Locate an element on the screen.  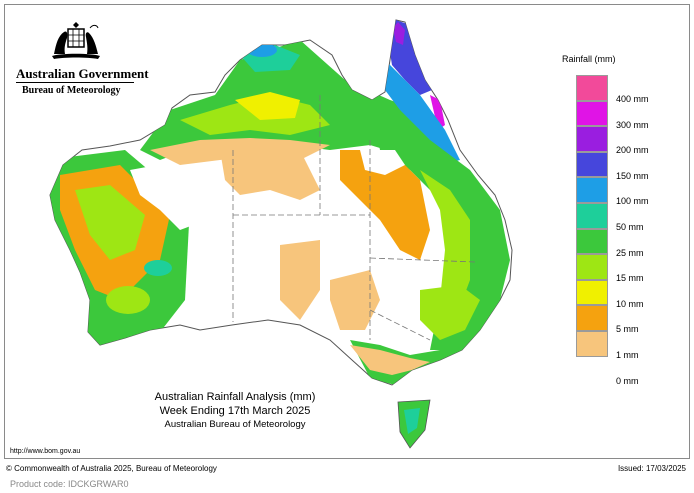
legend-label: 0 mm is located at coordinates (627, 380).